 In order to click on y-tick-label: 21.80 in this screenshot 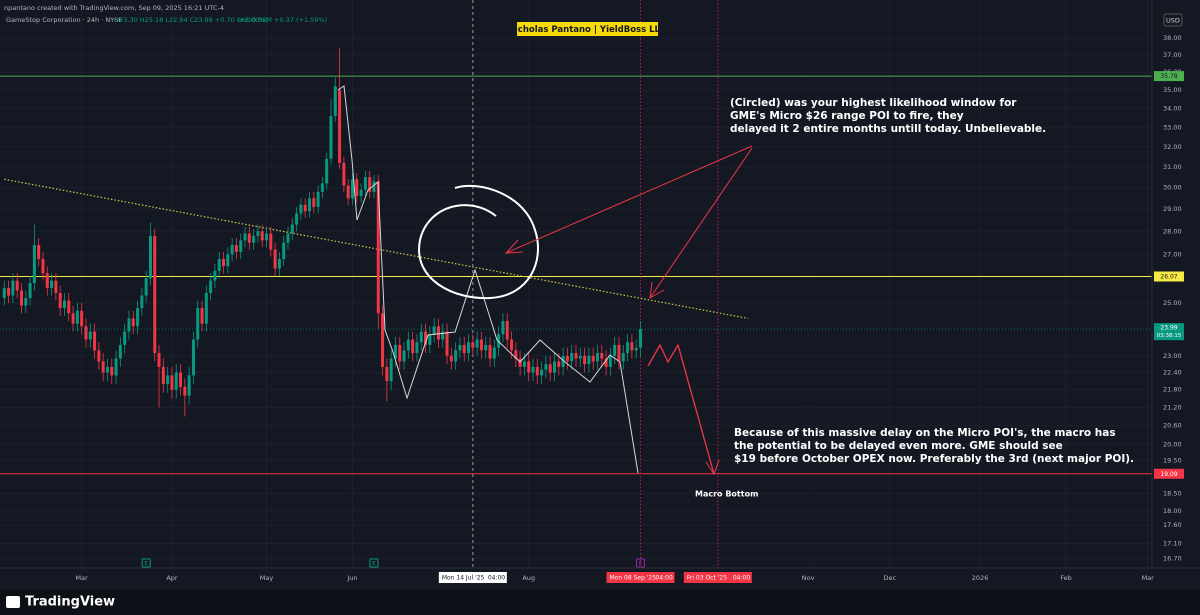, I will do `click(1172, 390)`.